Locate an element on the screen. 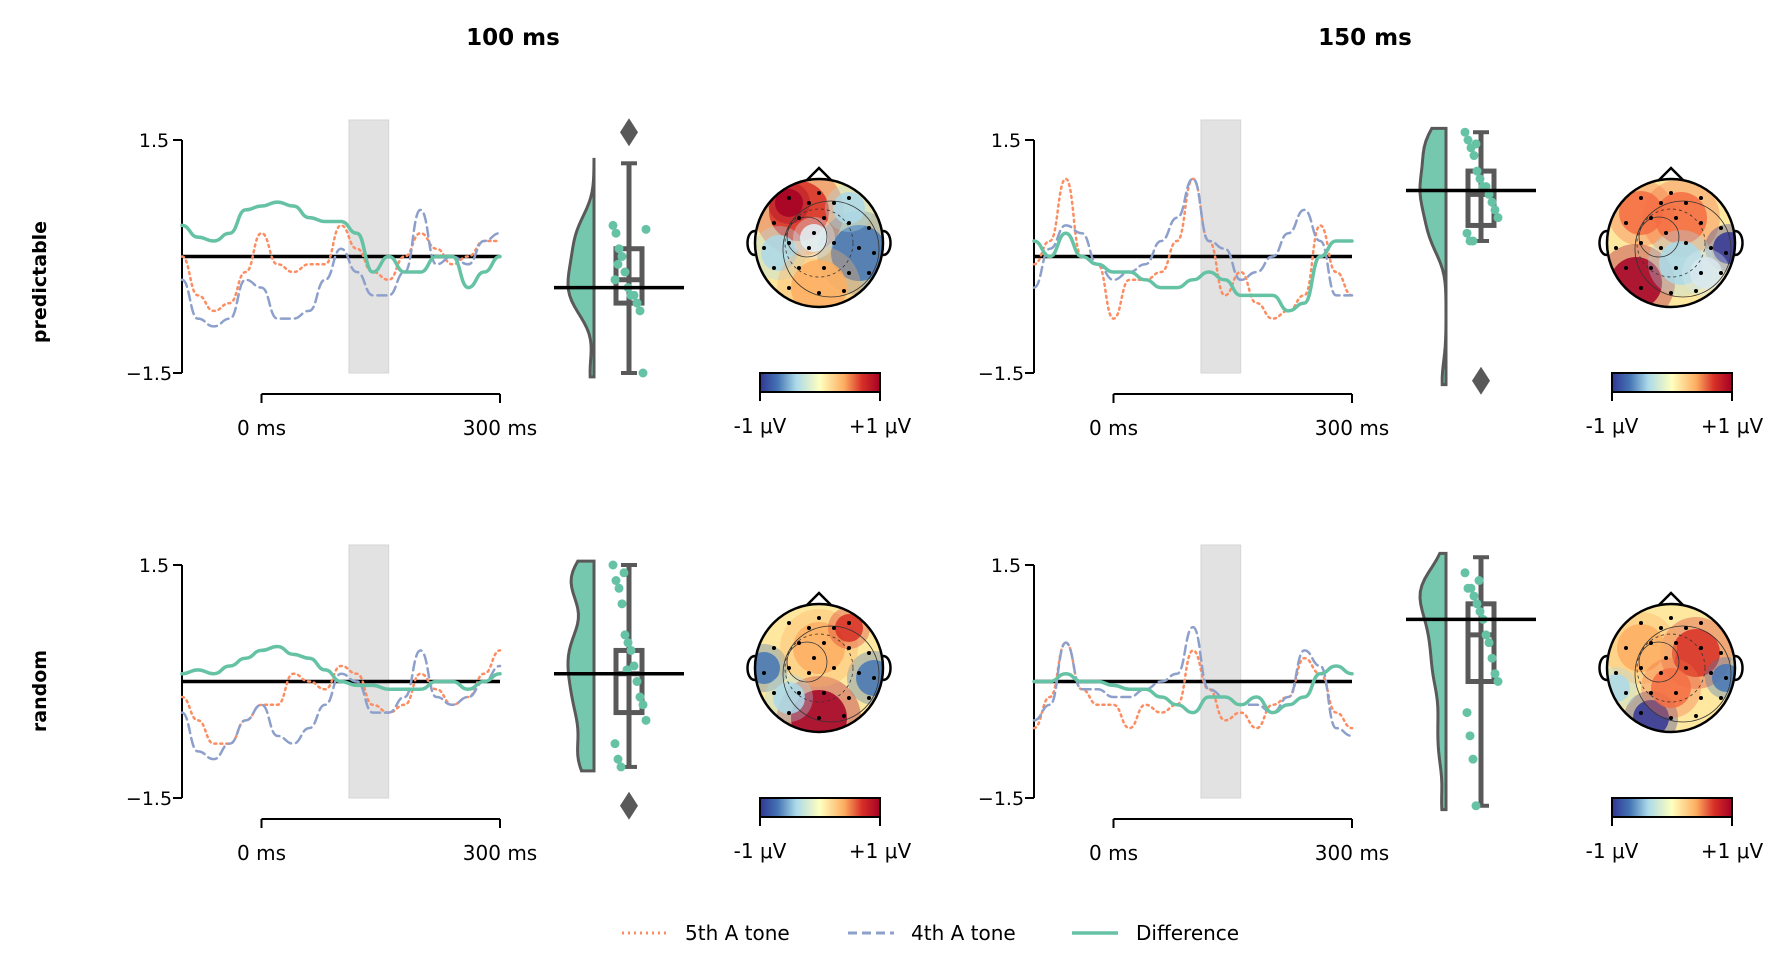 The height and width of the screenshot is (978, 1787). legend-label-tone4: 4th A tone is located at coordinates (963, 933).